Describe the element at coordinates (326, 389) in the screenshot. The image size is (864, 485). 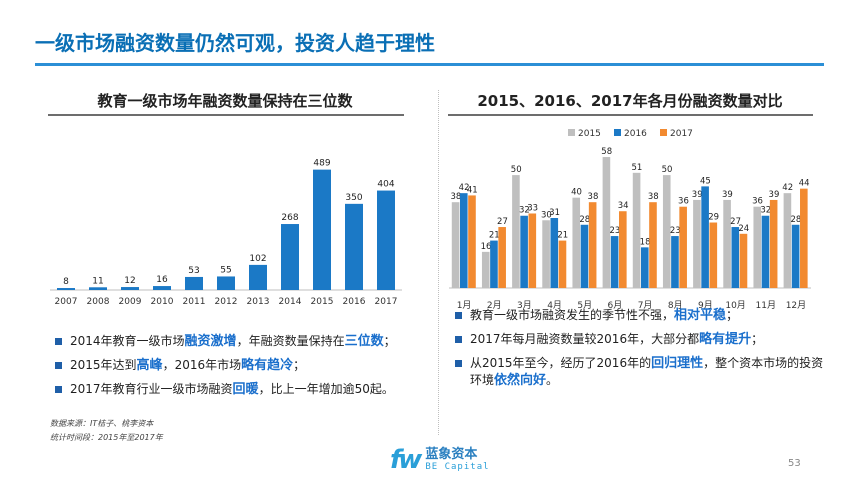
I see `plain-text: ，比上一年增加逾50起。` at that location.